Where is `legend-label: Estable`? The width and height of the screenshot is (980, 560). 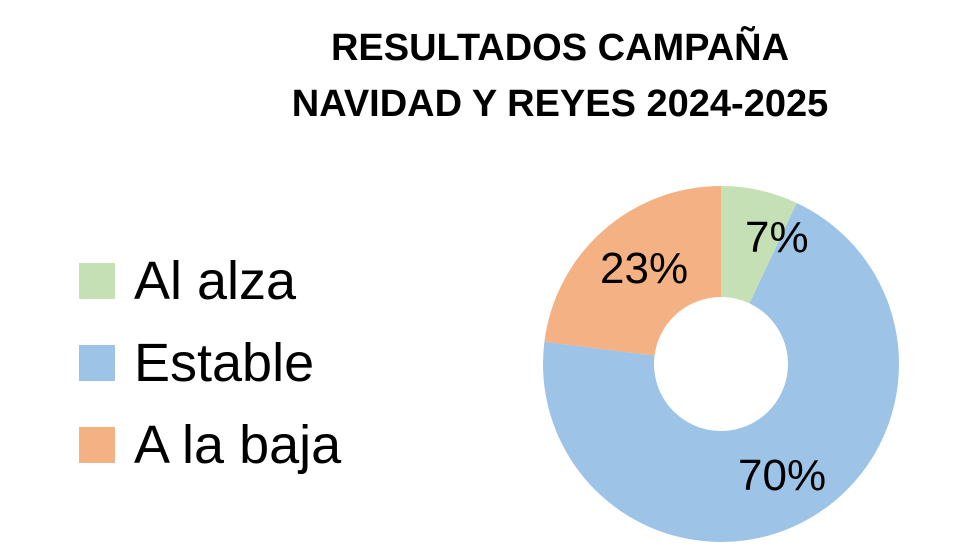 legend-label: Estable is located at coordinates (224, 363).